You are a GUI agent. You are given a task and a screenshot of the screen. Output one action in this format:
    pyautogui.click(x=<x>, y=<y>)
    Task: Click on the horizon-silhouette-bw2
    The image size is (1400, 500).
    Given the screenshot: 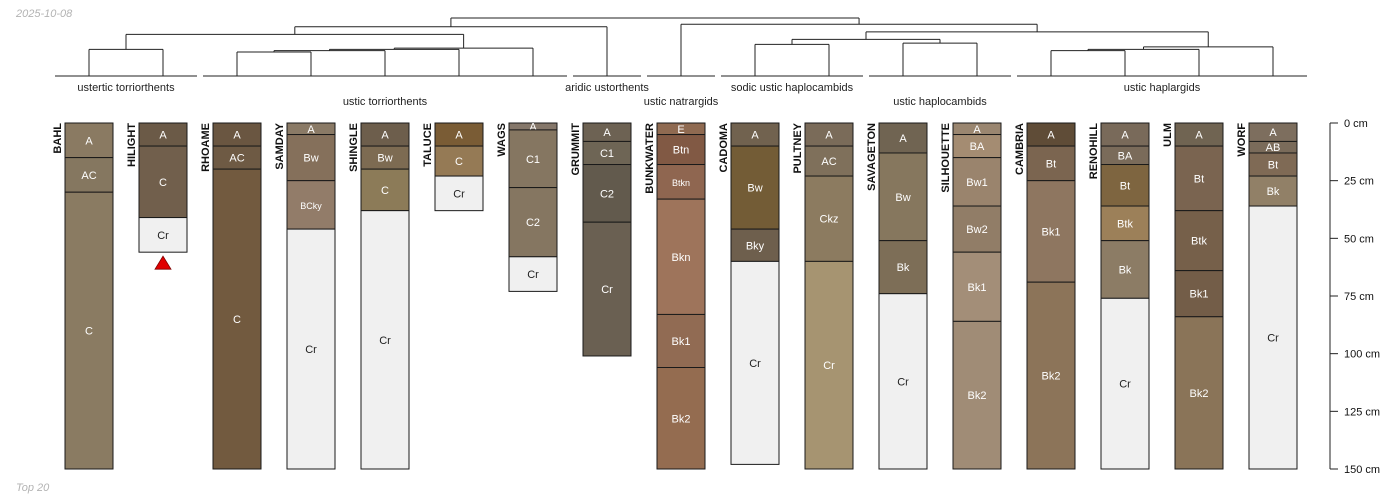 What is the action you would take?
    pyautogui.click(x=977, y=229)
    